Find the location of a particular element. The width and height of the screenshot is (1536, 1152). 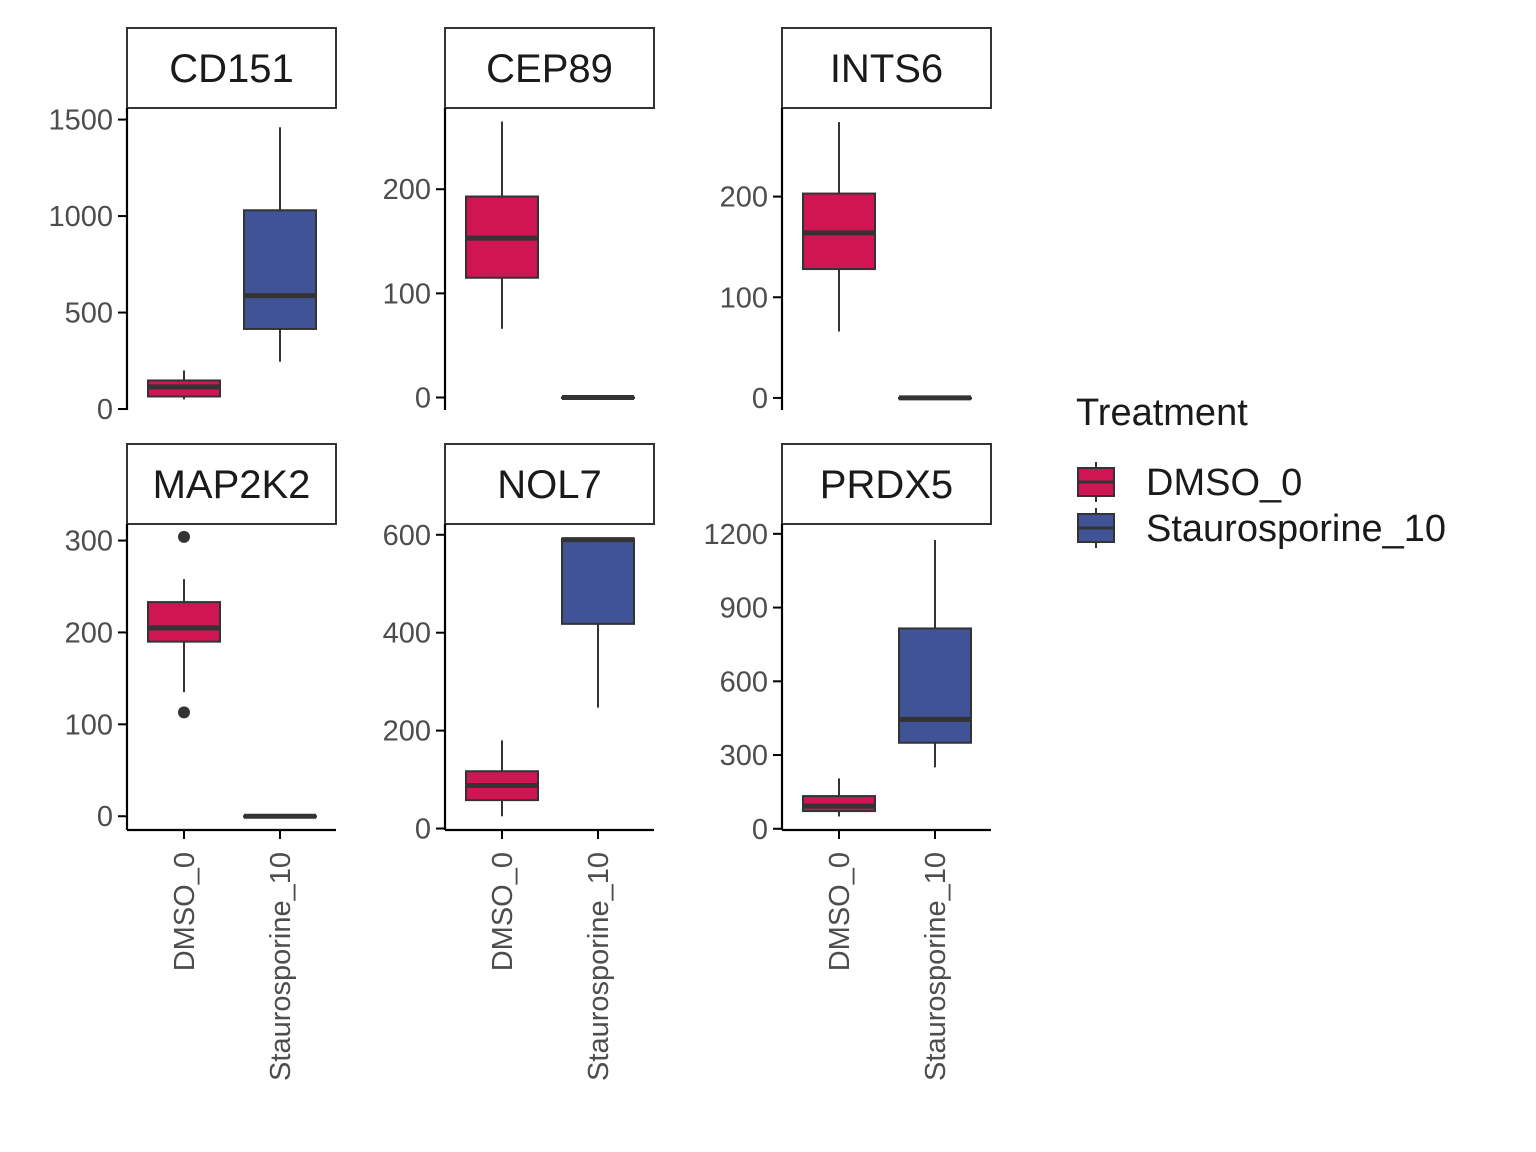

facet-strip-label: CD151 is located at coordinates (231, 69).